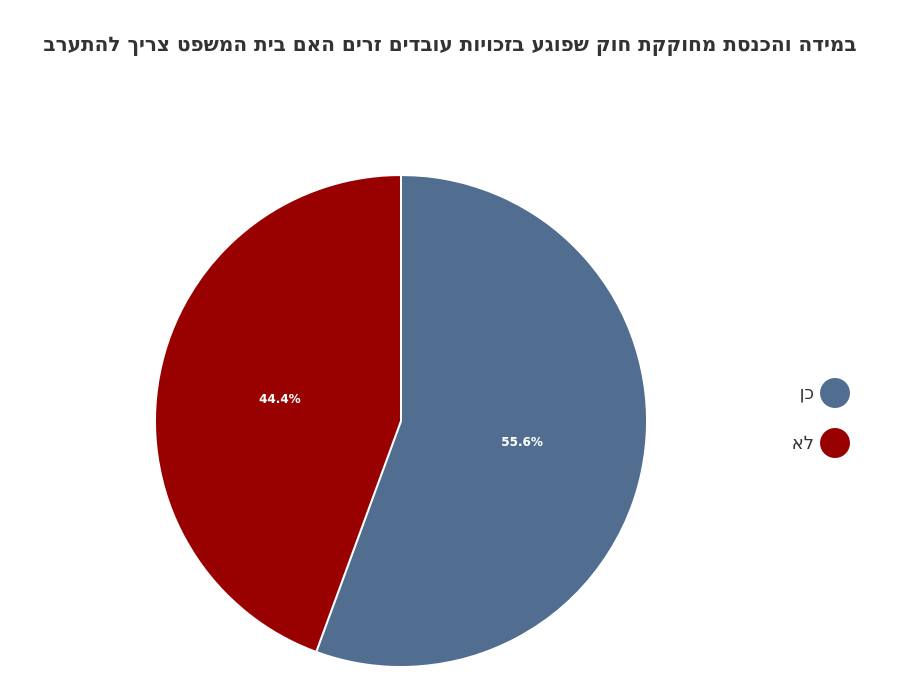  I want to click on legend-swatch-no, so click(835, 443).